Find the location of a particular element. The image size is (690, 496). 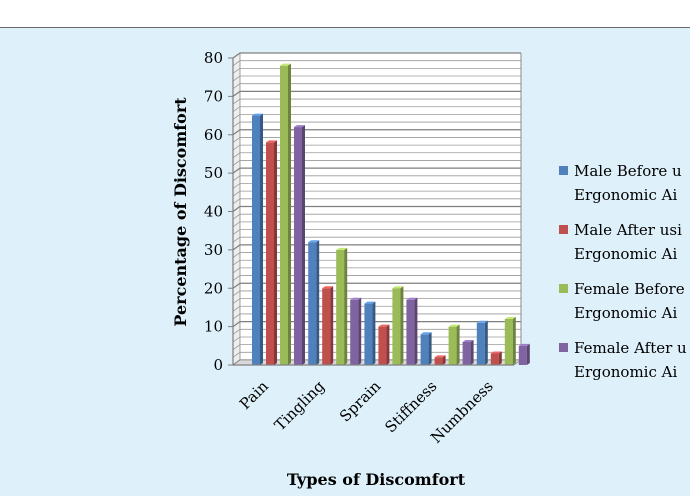

x-tick-label: Tingling is located at coordinates (300, 406).